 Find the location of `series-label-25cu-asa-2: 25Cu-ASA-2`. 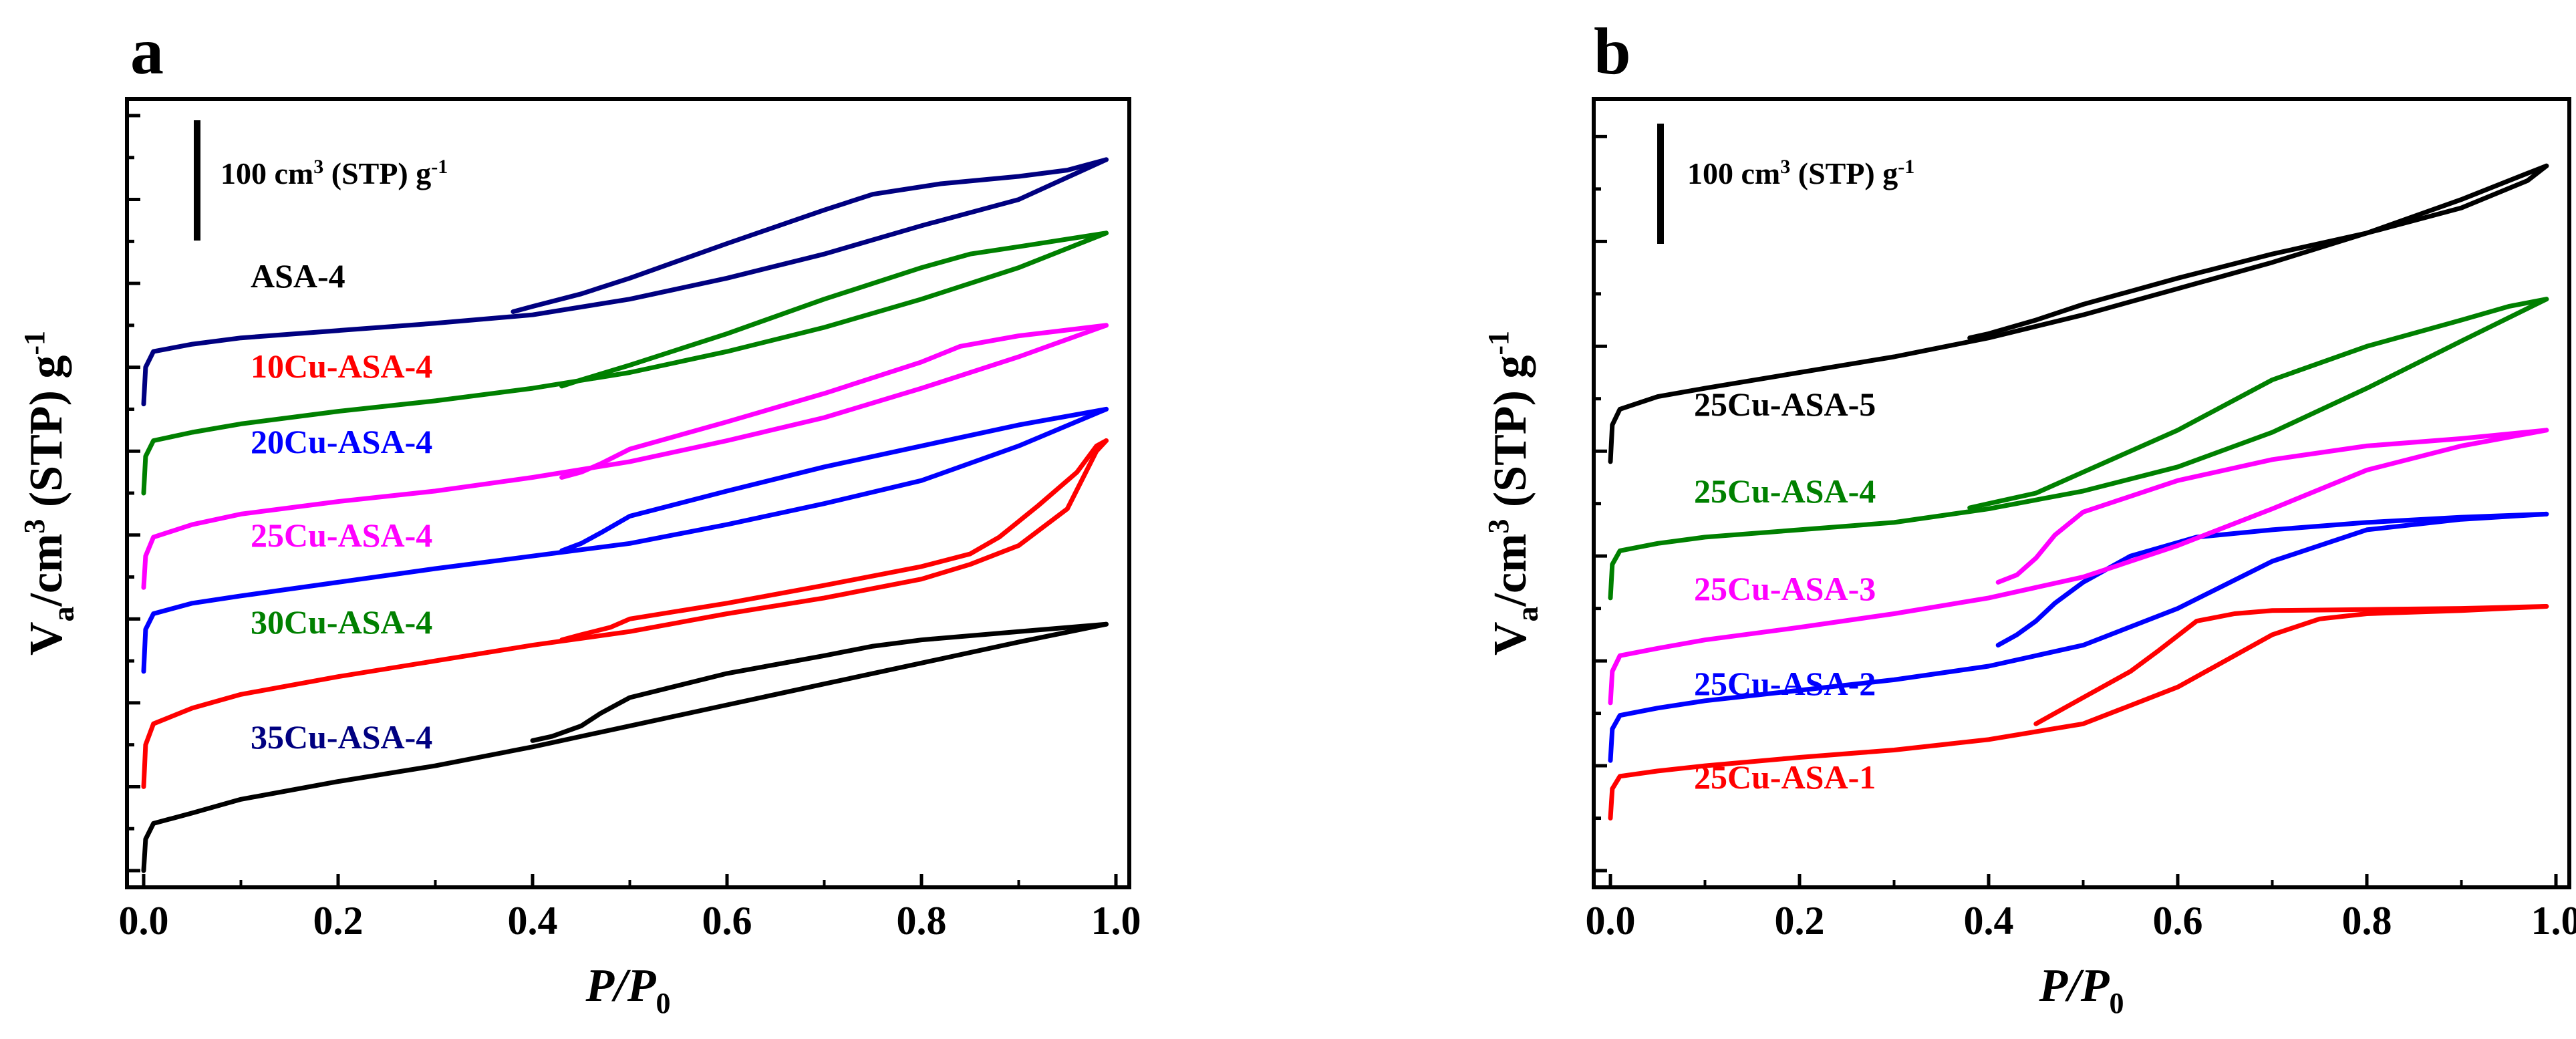

series-label-25cu-asa-2: 25Cu-ASA-2 is located at coordinates (1785, 683).